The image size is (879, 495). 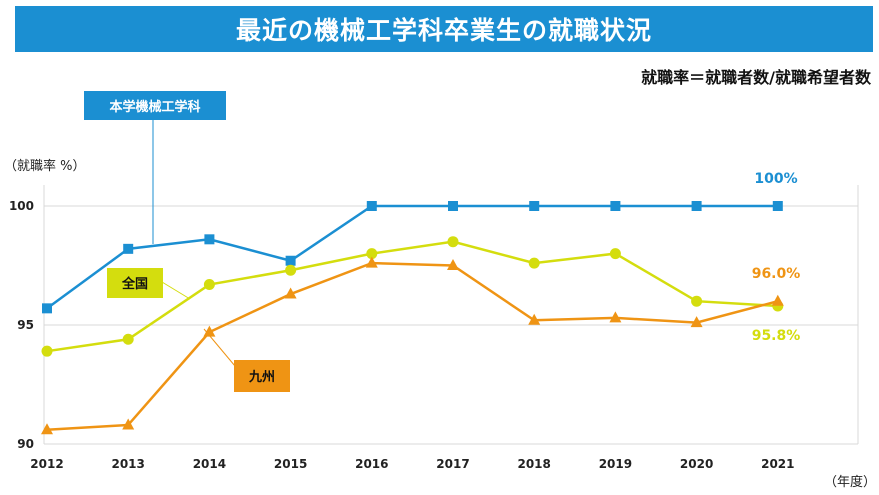 I want to click on x-tick-label: 2013, so click(x=127, y=464).